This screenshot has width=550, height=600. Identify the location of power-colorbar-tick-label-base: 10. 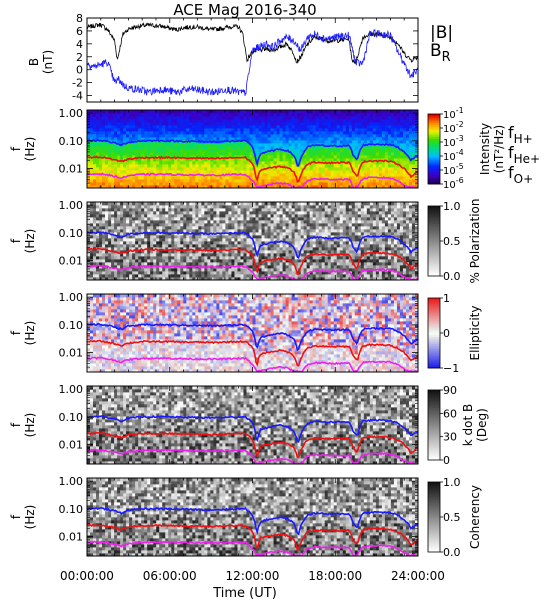
(449, 171).